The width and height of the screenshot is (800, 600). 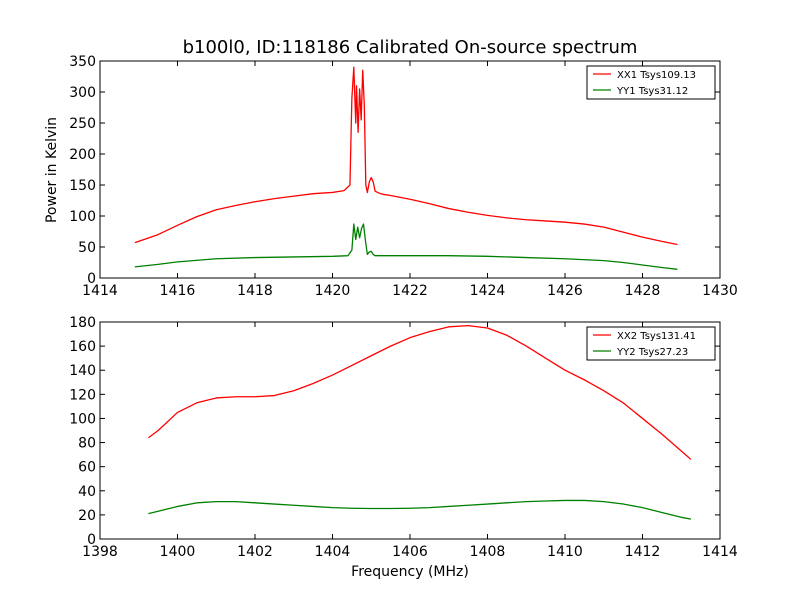 What do you see at coordinates (656, 336) in the screenshot?
I see `legend-label-xx2: XX2 Tsys131.41` at bounding box center [656, 336].